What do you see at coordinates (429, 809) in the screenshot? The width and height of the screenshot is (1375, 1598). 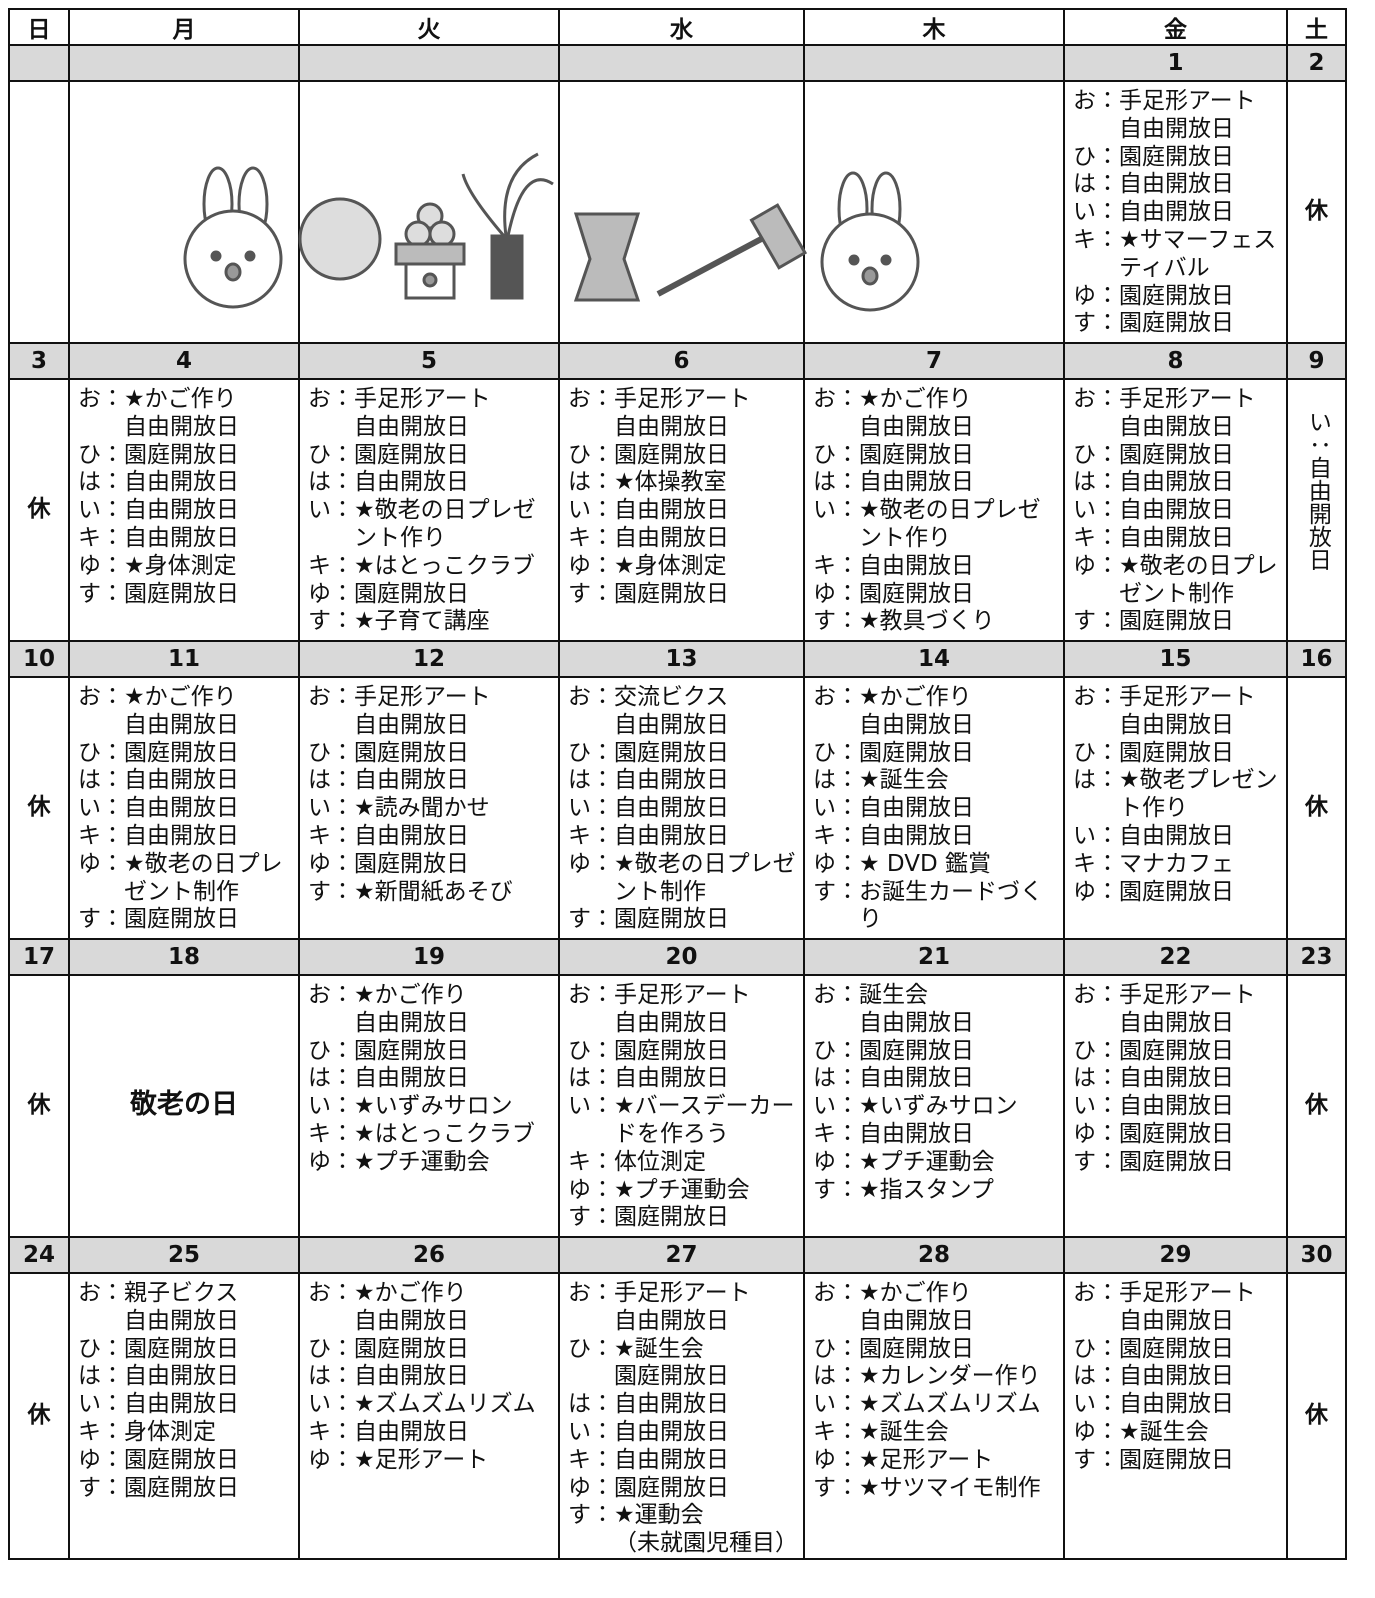 I see `entry: い： ★読み聞かせ` at bounding box center [429, 809].